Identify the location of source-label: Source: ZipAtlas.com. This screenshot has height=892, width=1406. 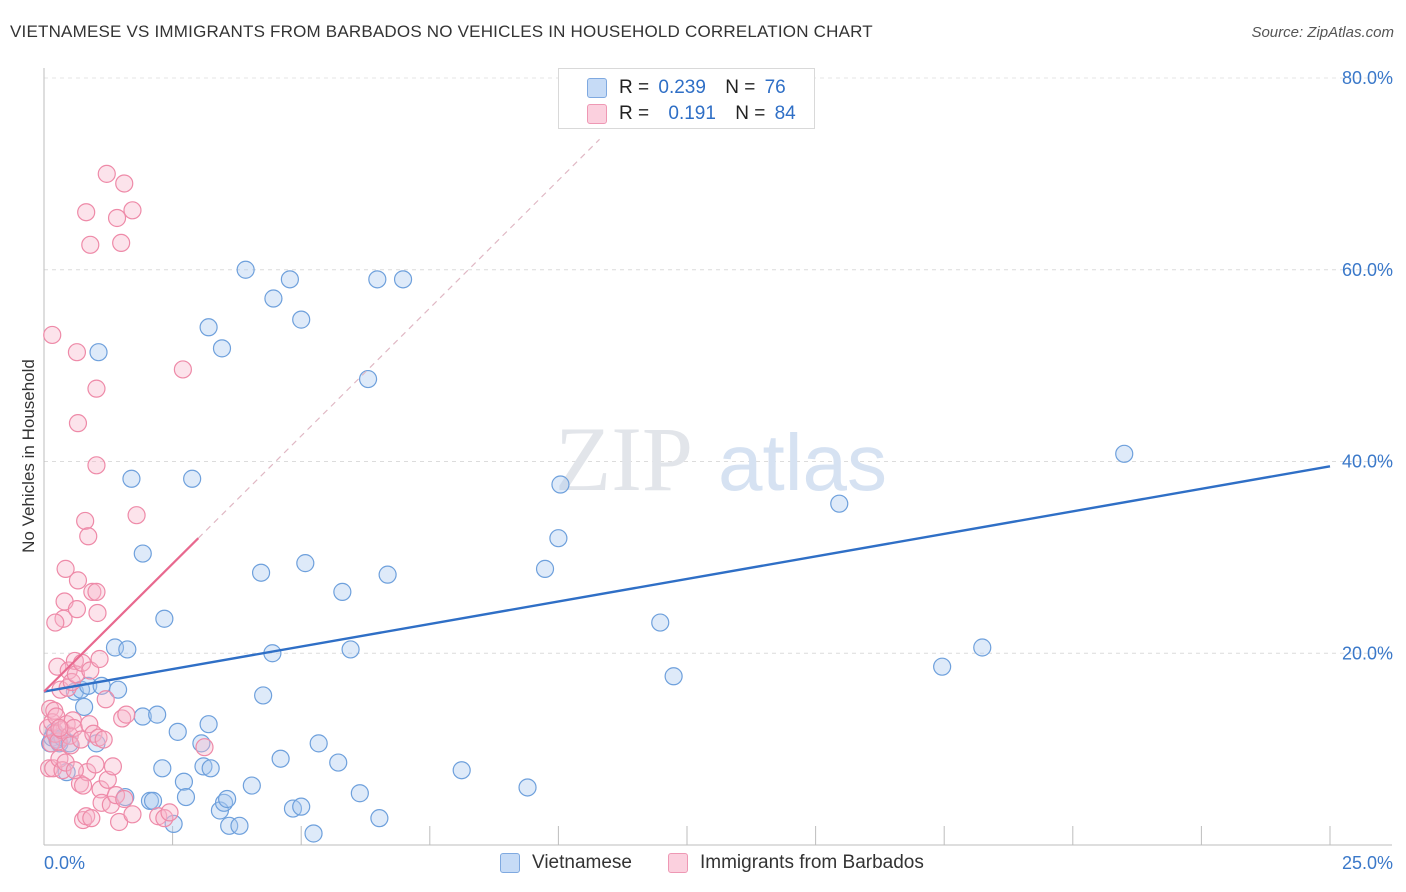
(1322, 32).